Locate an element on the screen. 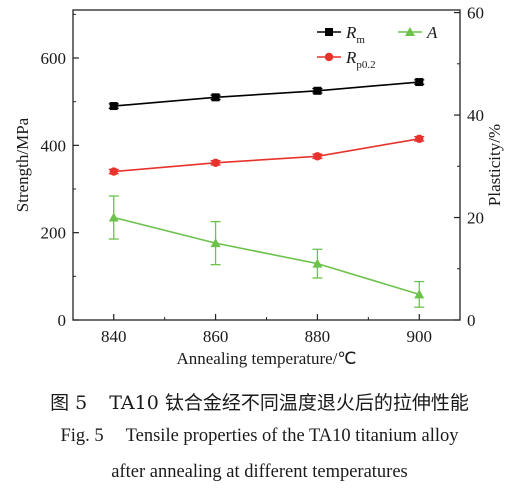  x-tick-label: 840 is located at coordinates (114, 336).